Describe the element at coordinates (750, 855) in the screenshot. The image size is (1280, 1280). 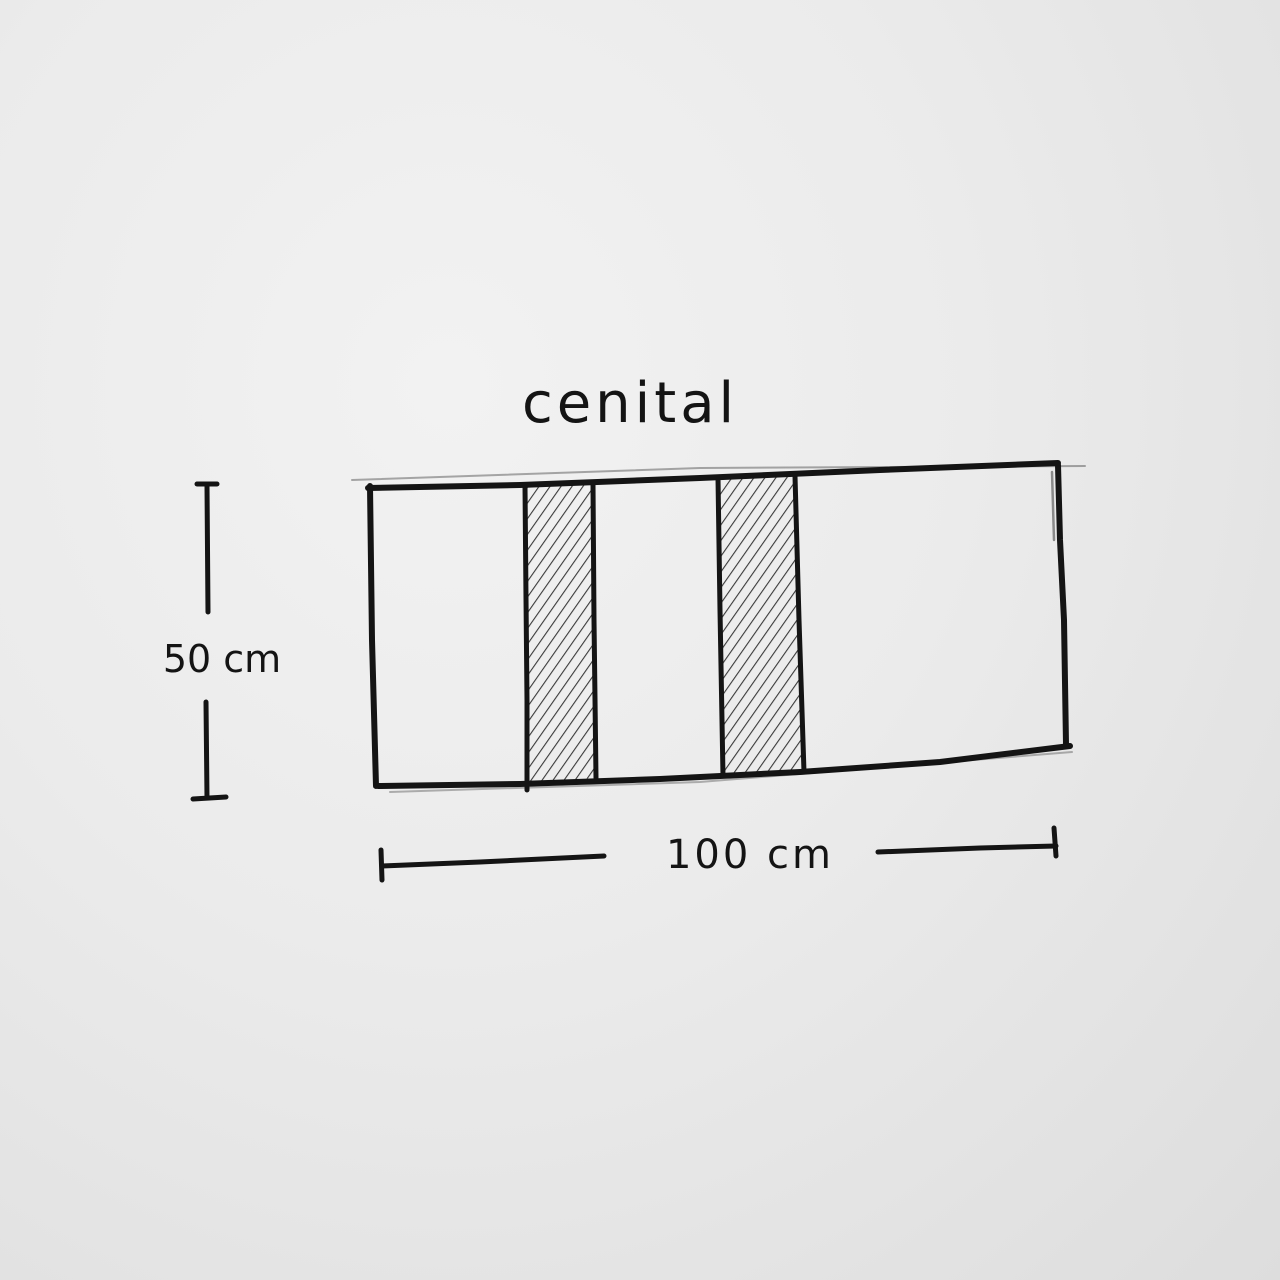
I see `width-label: 100 cm` at that location.